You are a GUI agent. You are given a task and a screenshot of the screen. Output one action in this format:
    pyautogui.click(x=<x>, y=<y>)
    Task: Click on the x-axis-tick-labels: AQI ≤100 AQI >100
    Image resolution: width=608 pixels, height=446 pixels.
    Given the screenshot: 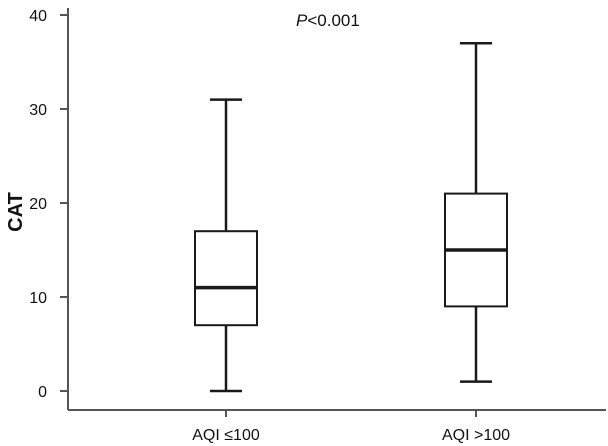 What is the action you would take?
    pyautogui.click(x=351, y=427)
    